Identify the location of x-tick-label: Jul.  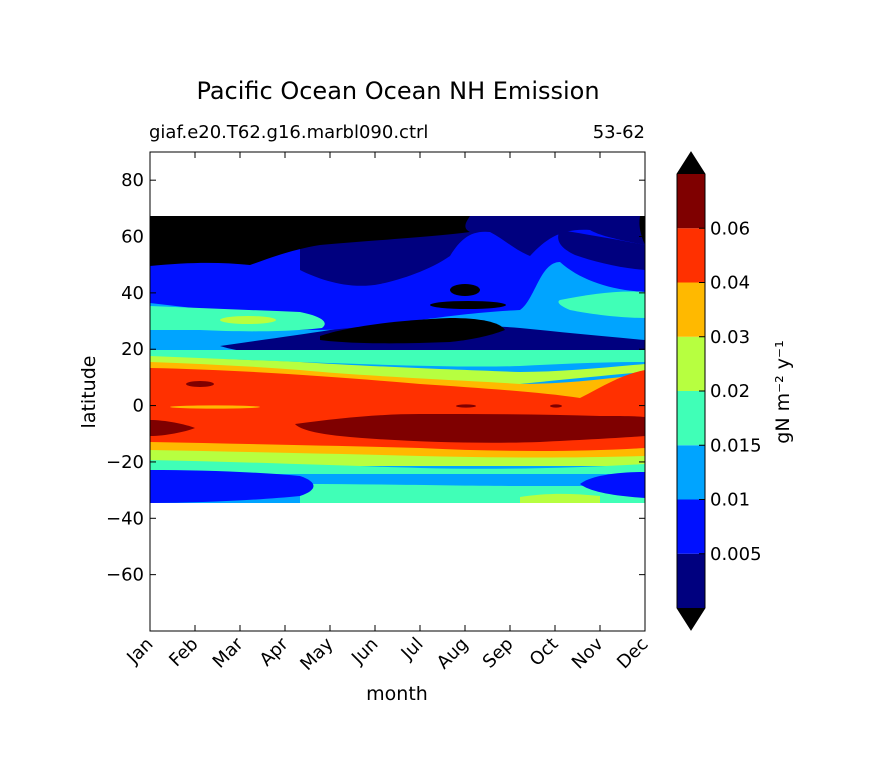
(412, 649).